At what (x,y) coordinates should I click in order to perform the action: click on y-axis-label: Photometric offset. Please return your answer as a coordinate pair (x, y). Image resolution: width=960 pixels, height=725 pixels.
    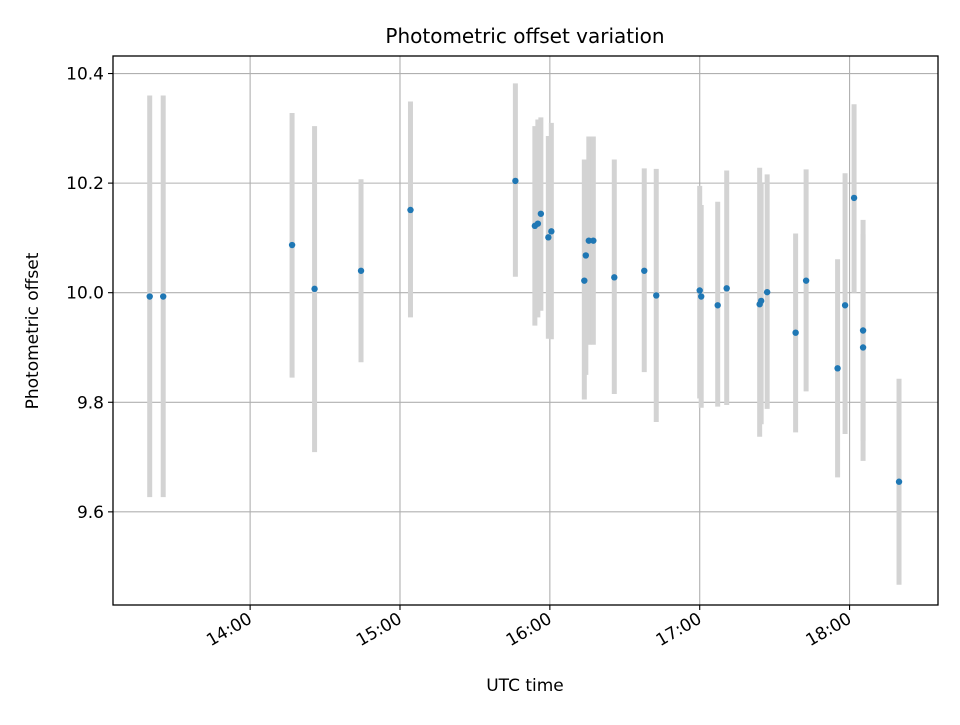
    Looking at the image, I should click on (33, 330).